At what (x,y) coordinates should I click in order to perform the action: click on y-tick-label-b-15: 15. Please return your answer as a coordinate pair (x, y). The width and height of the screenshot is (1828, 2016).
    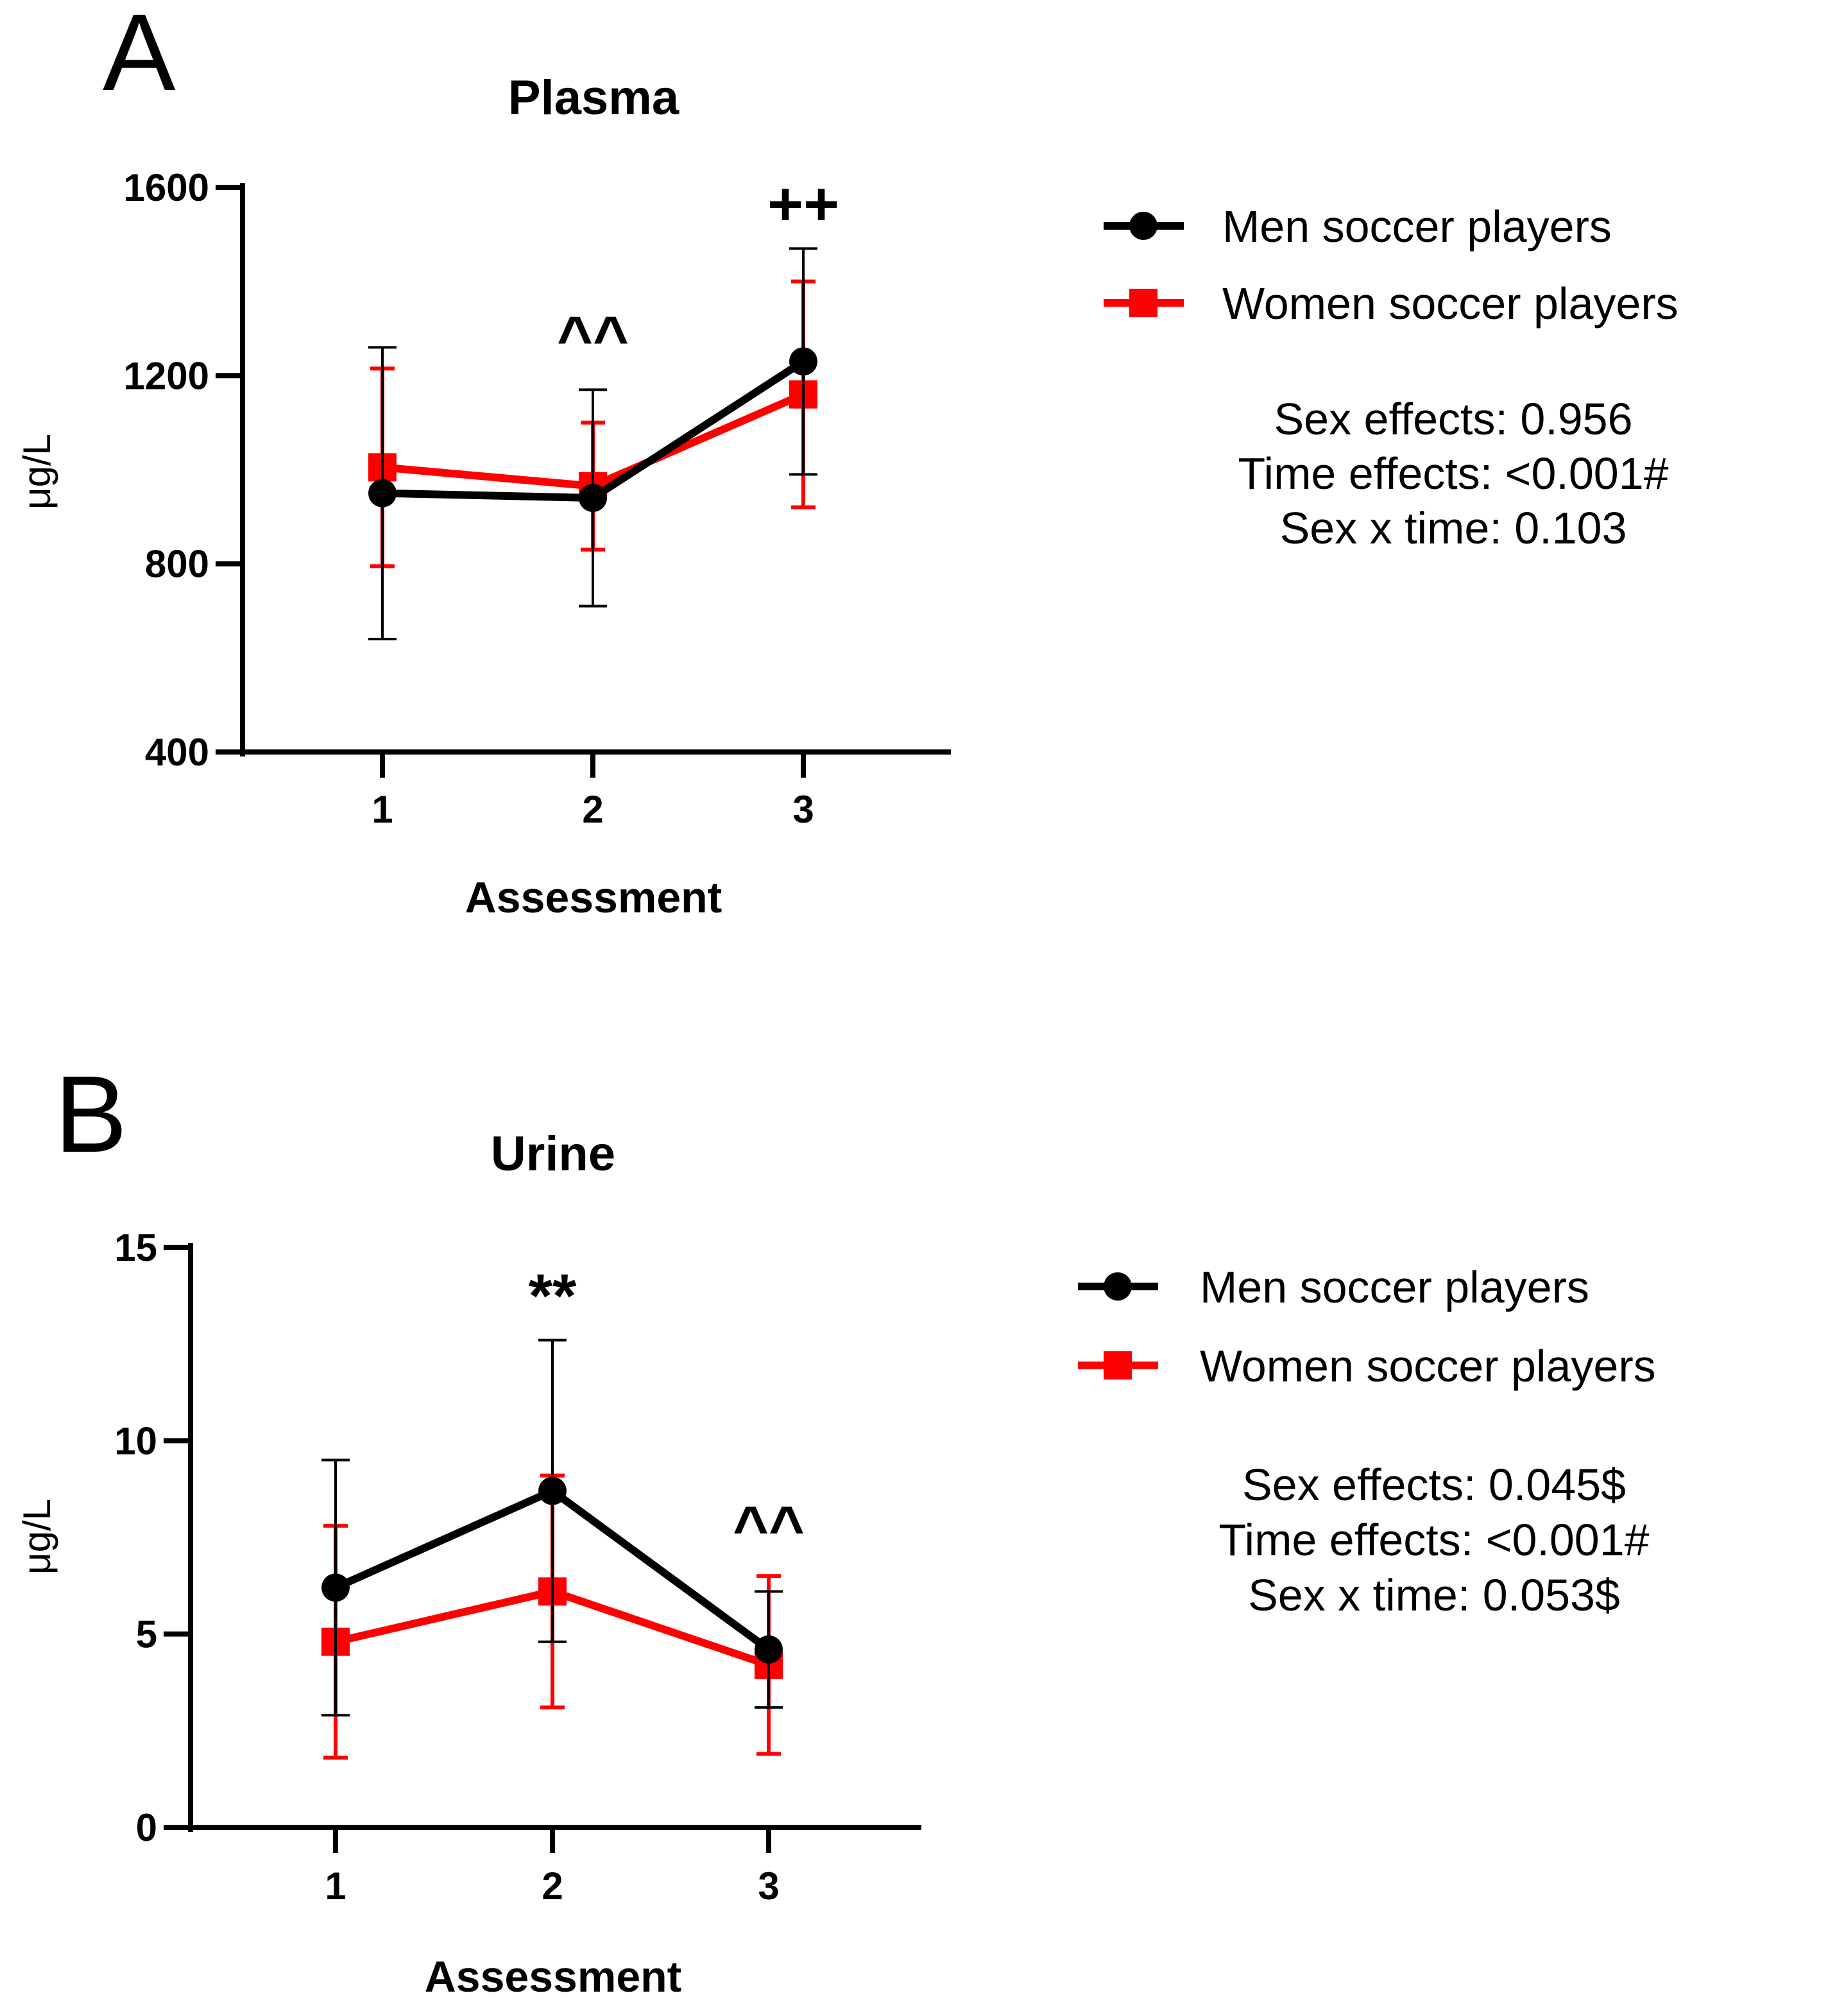
    Looking at the image, I should click on (135, 1247).